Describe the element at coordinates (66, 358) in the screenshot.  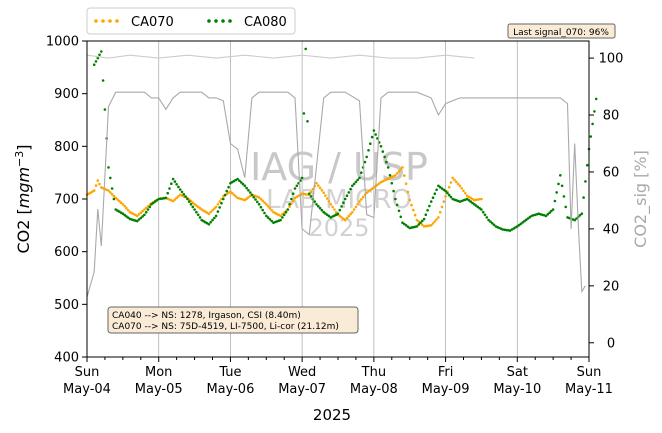
I see `left-y-tick-label: 400` at that location.